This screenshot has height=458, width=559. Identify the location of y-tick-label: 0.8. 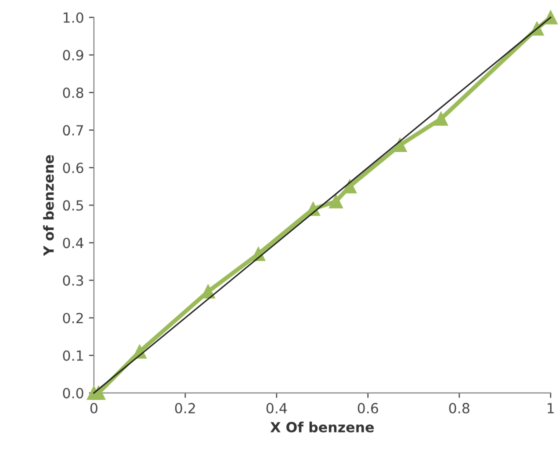
(73, 92).